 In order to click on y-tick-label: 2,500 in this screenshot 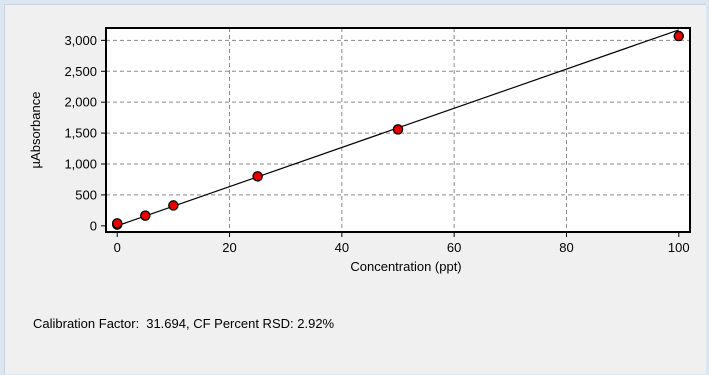, I will do `click(80, 71)`.